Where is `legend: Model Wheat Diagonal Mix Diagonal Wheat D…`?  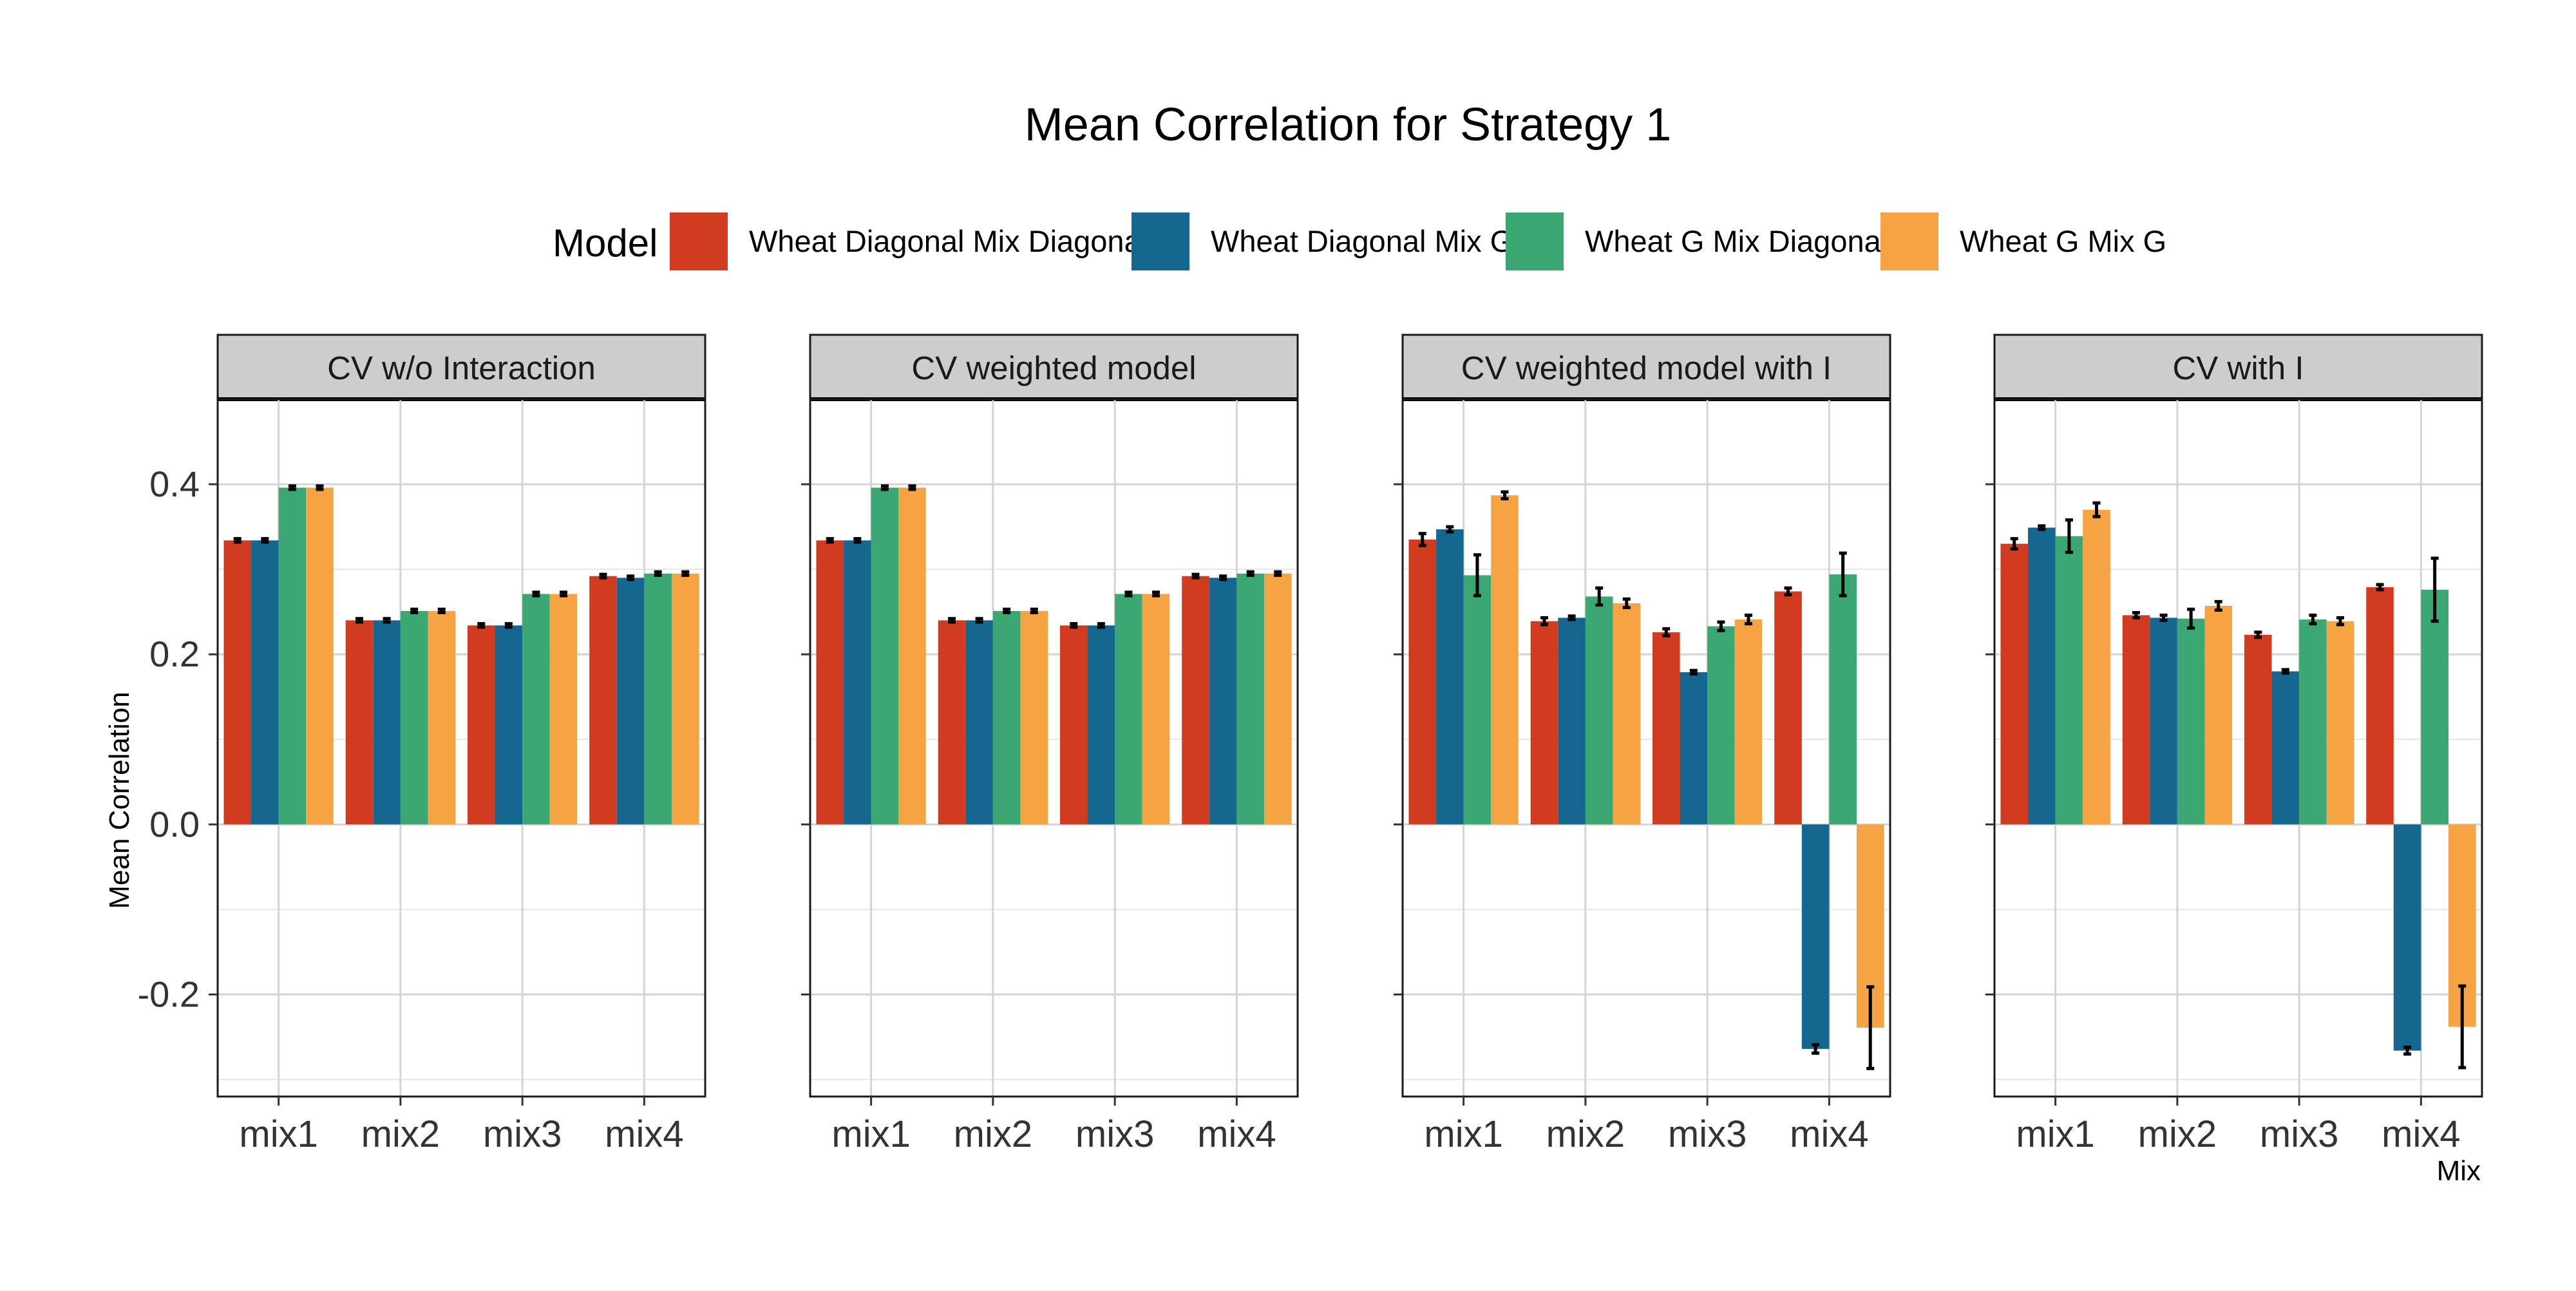
legend: Model Wheat Diagonal Mix Diagonal Wheat D… is located at coordinates (1359, 241).